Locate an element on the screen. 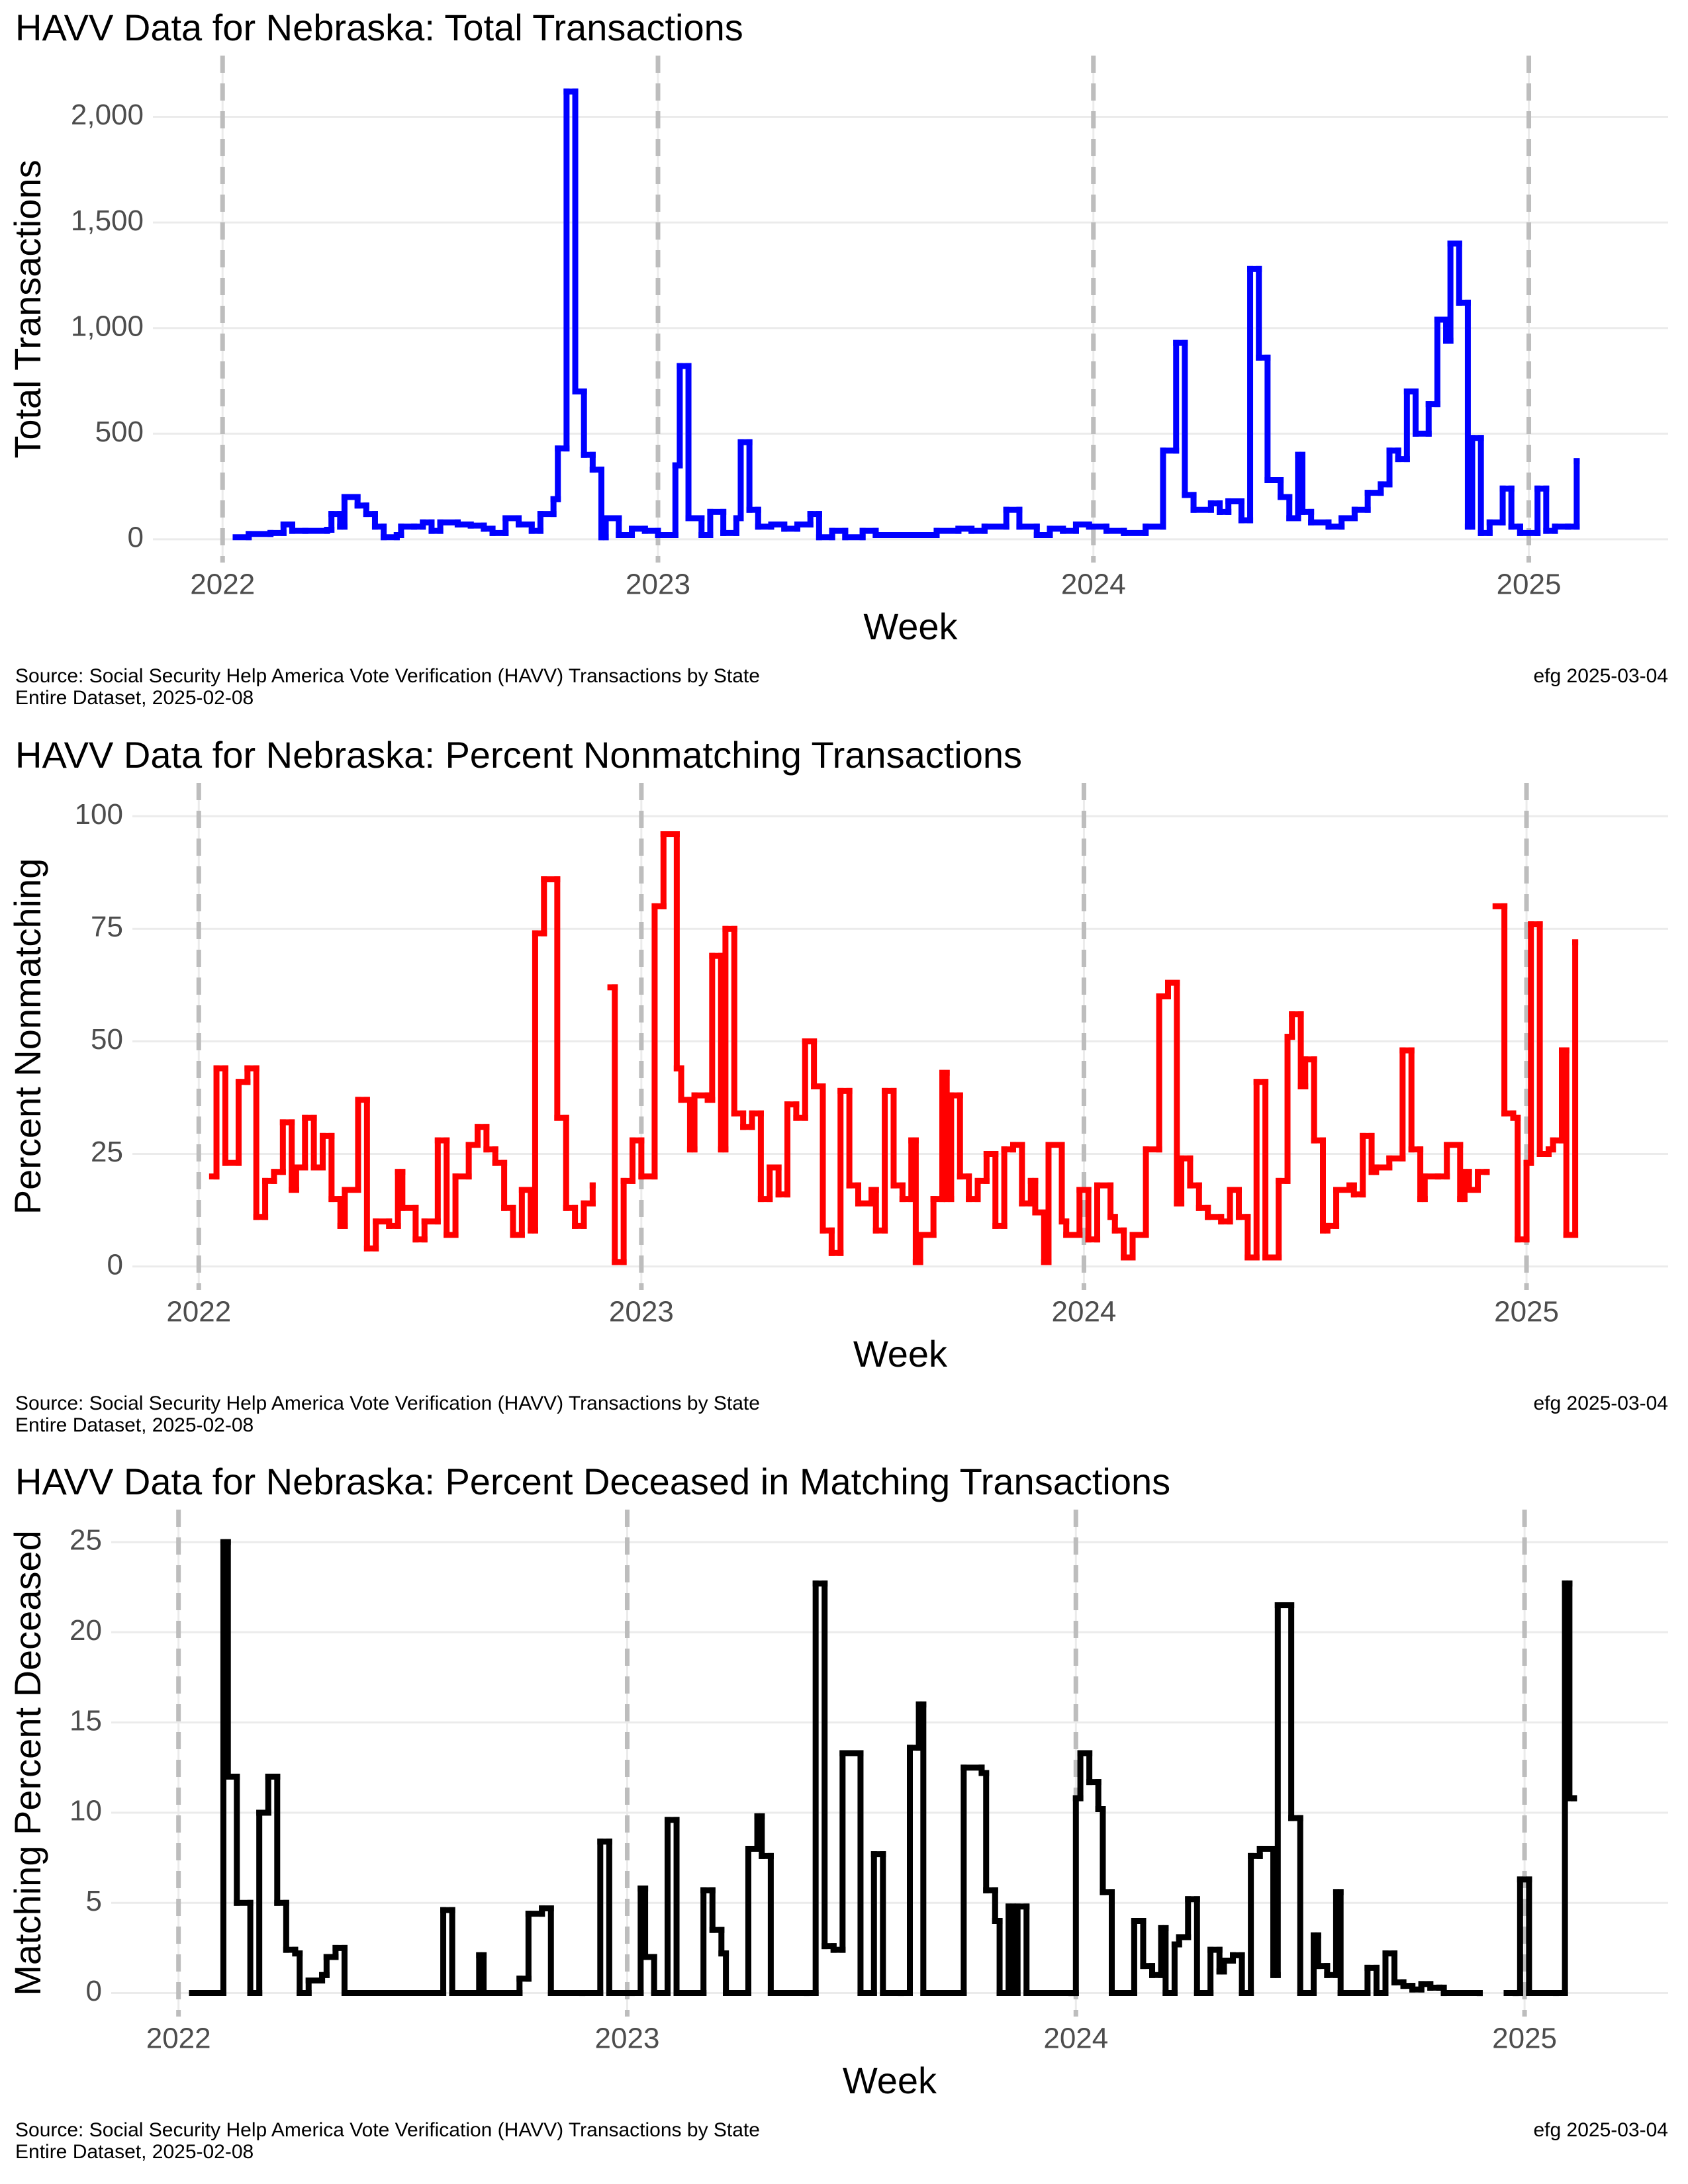 The image size is (1688, 2184). y-axis-title: Percent Nonmatching is located at coordinates (27, 1036).